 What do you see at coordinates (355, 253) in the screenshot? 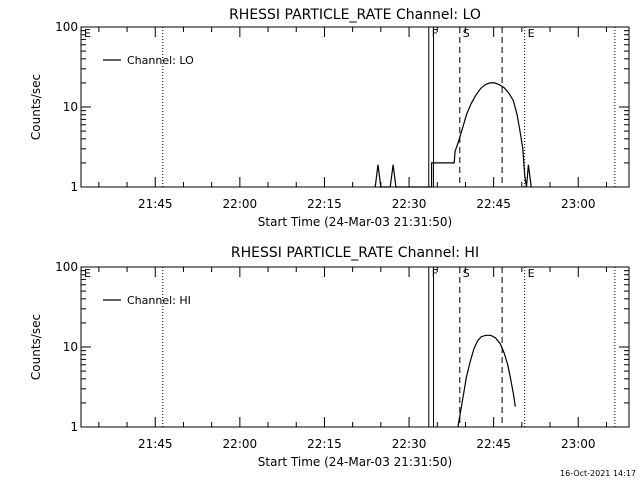
I see `chart-title: RHESSI PARTICLE_RATE Channel: HI` at bounding box center [355, 253].